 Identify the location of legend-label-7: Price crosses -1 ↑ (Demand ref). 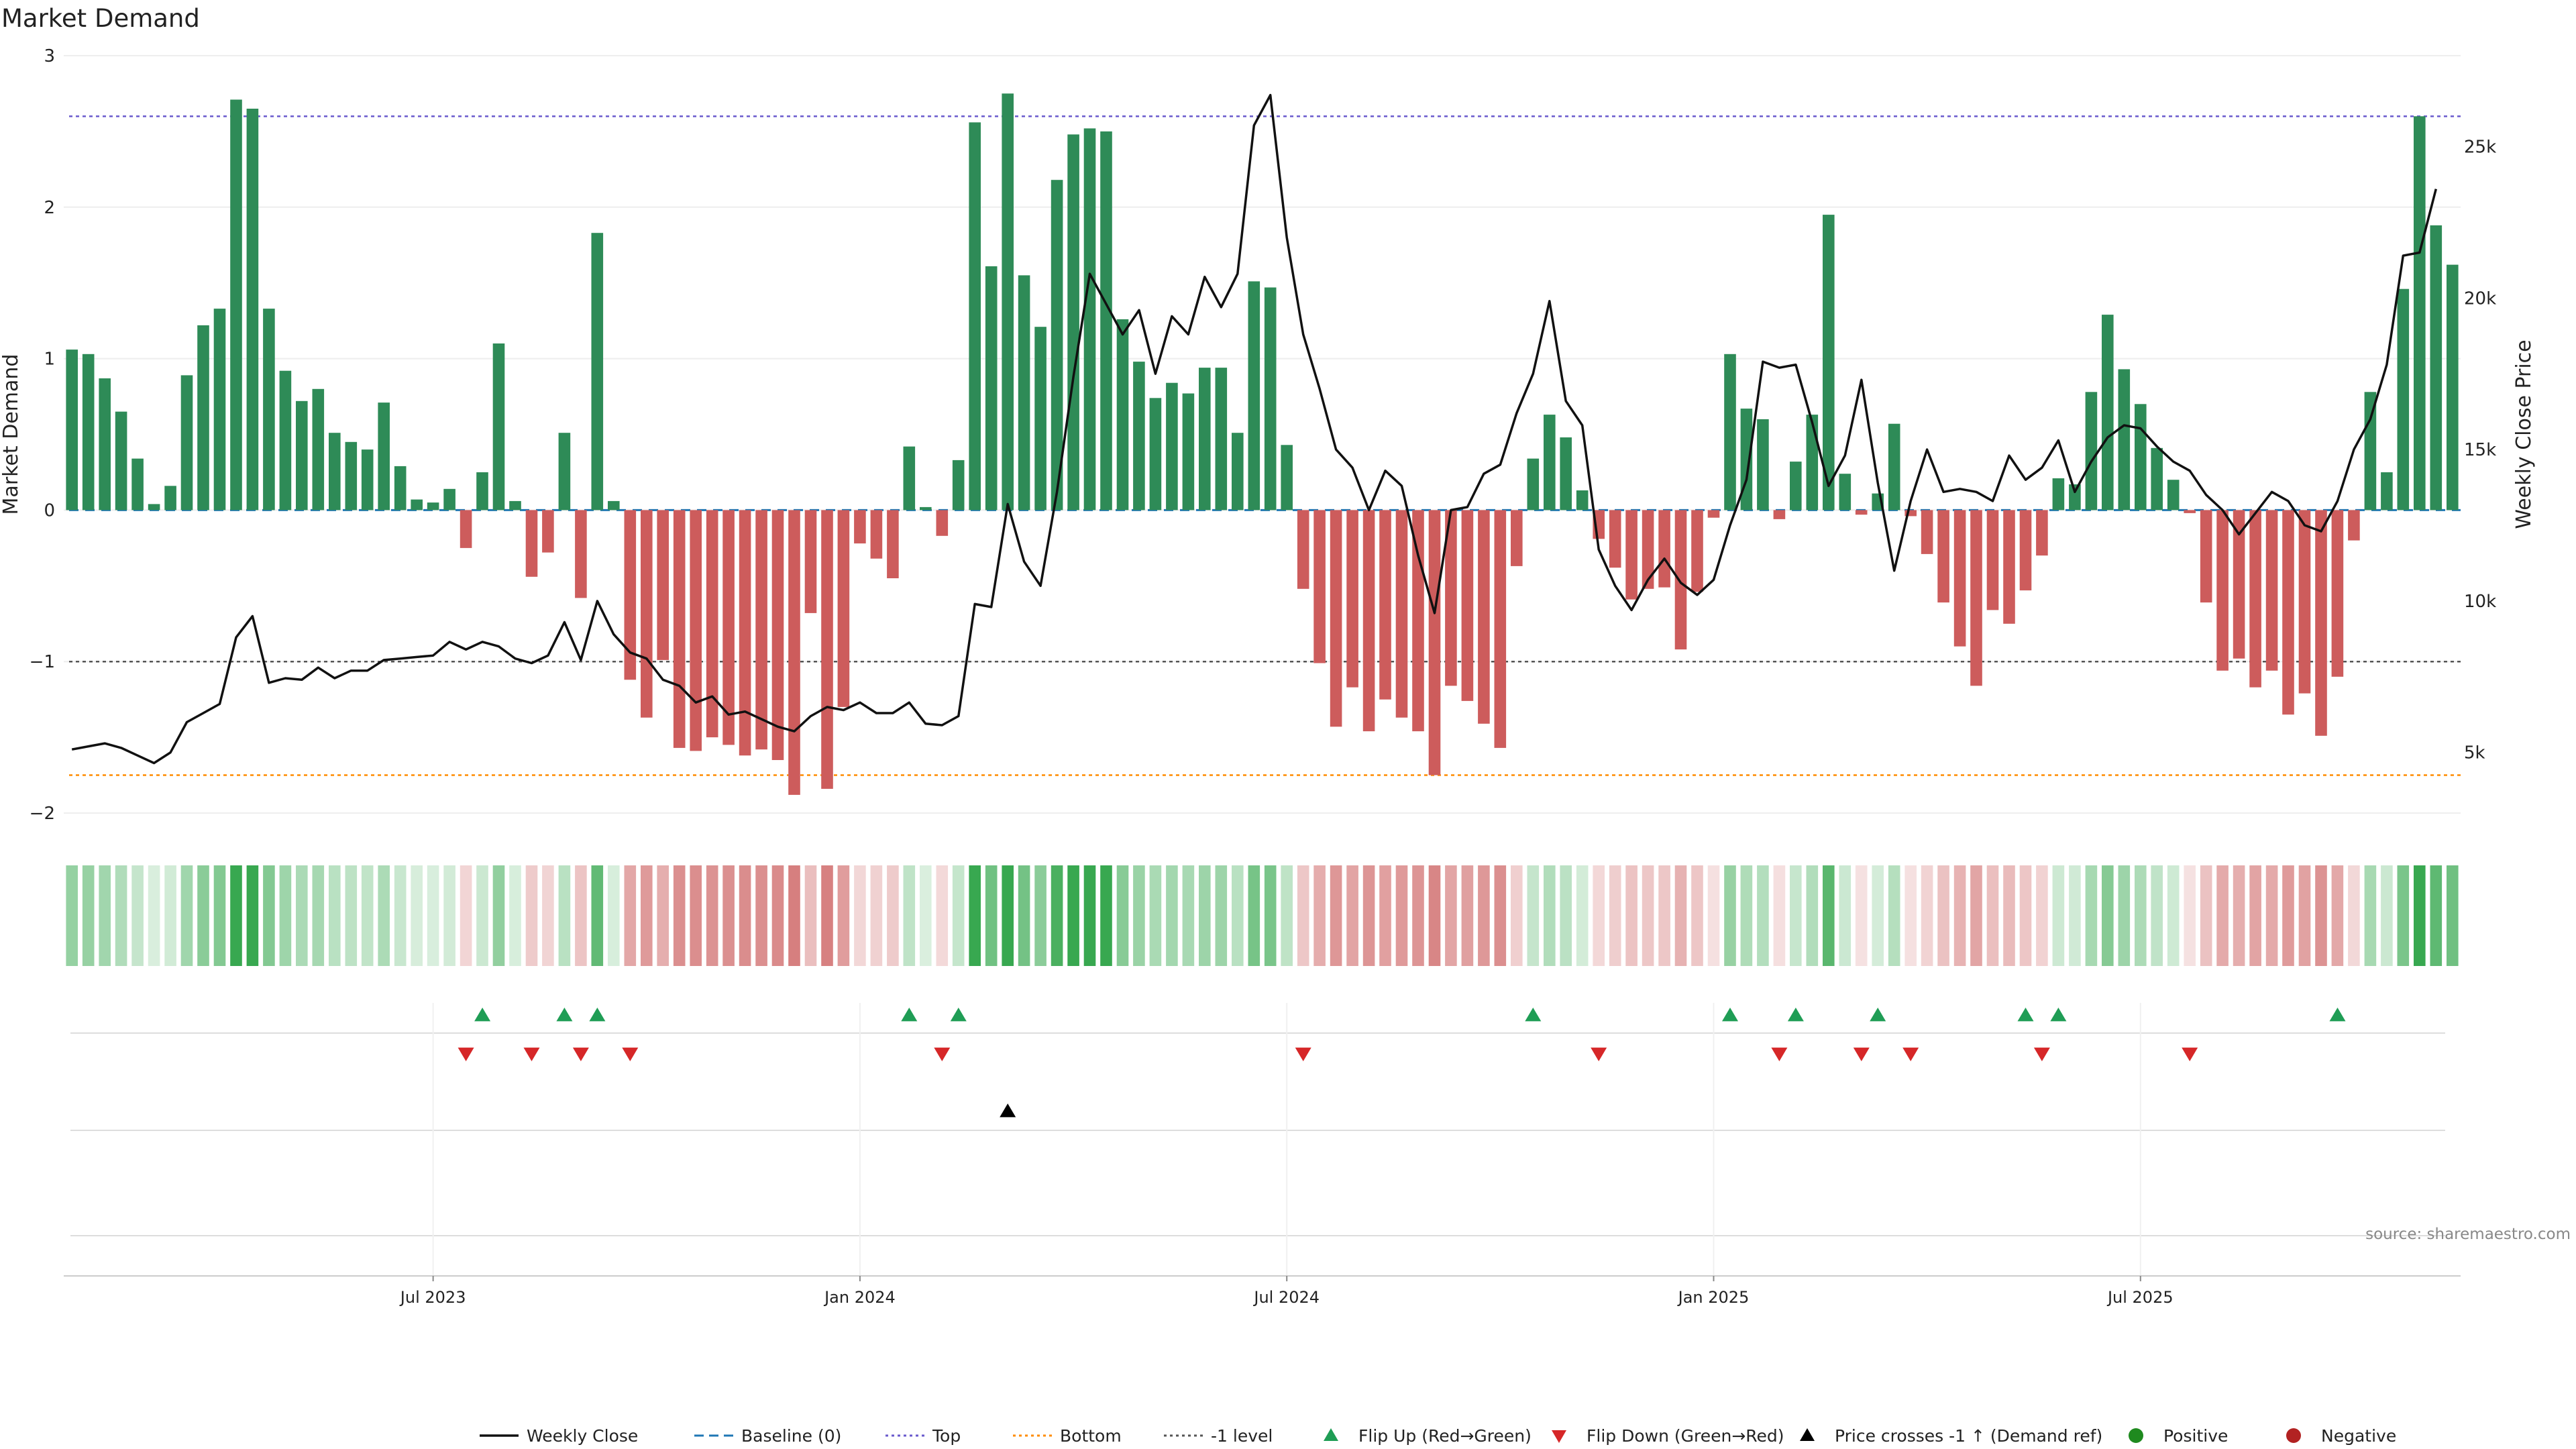
(1968, 1436).